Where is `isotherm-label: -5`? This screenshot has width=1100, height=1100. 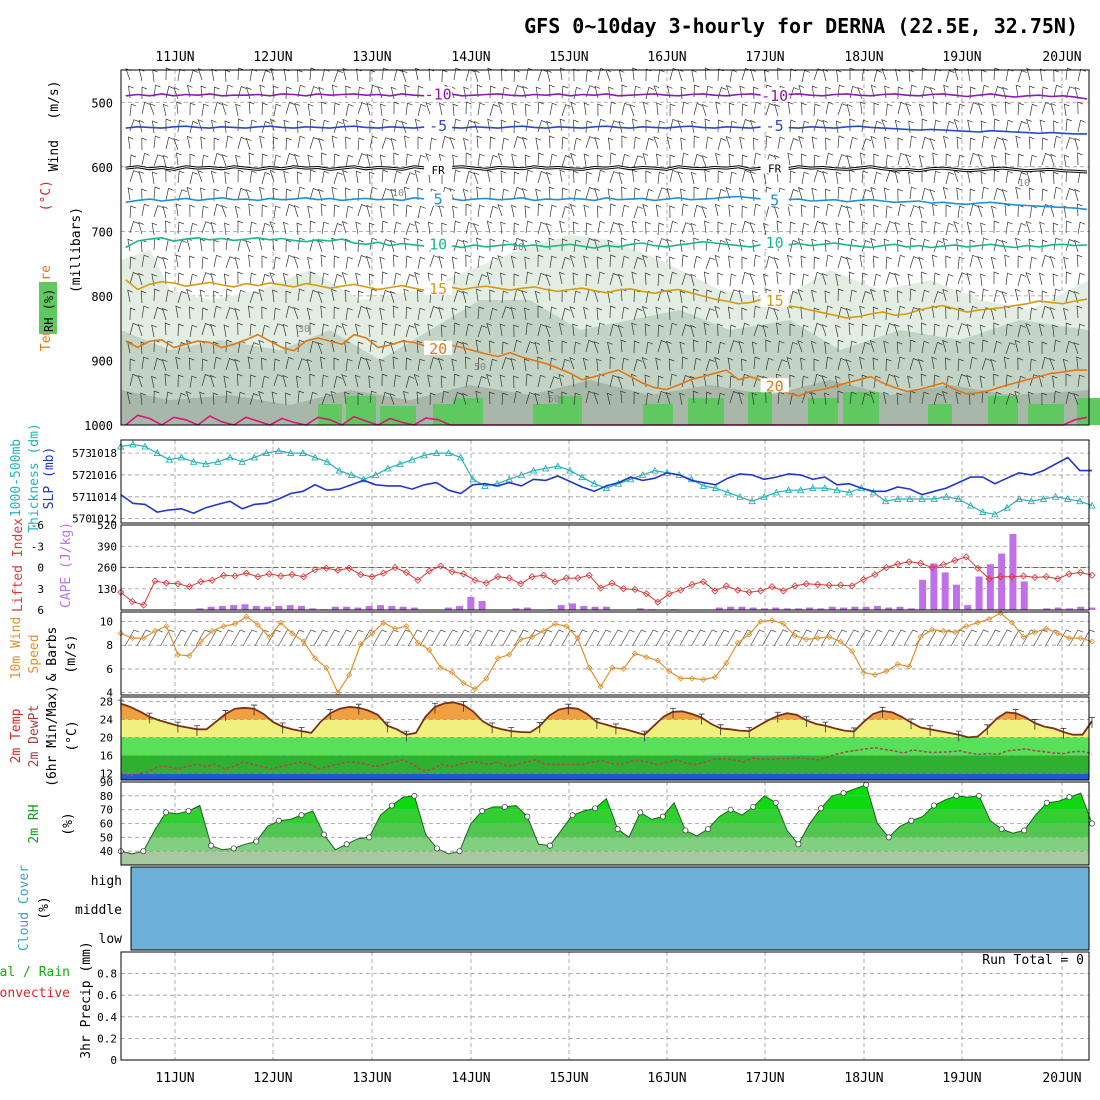
isotherm-label: -5 is located at coordinates (438, 126).